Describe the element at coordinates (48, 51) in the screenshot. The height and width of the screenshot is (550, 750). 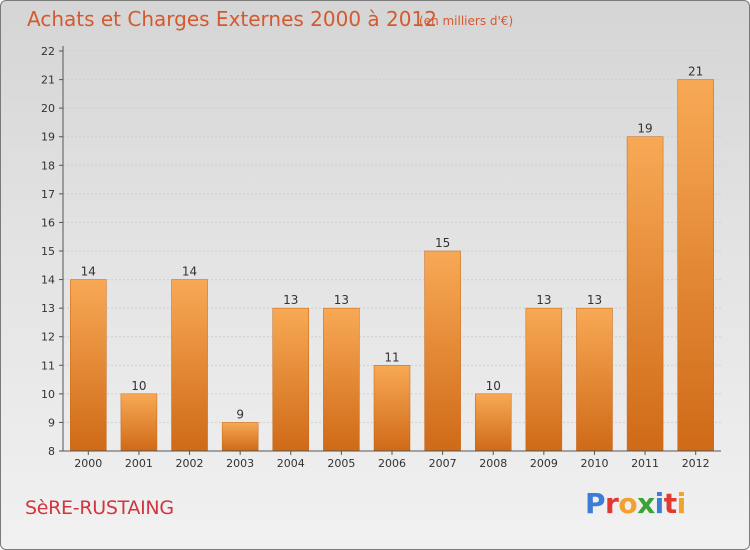
I see `y-tick-label: 22` at that location.